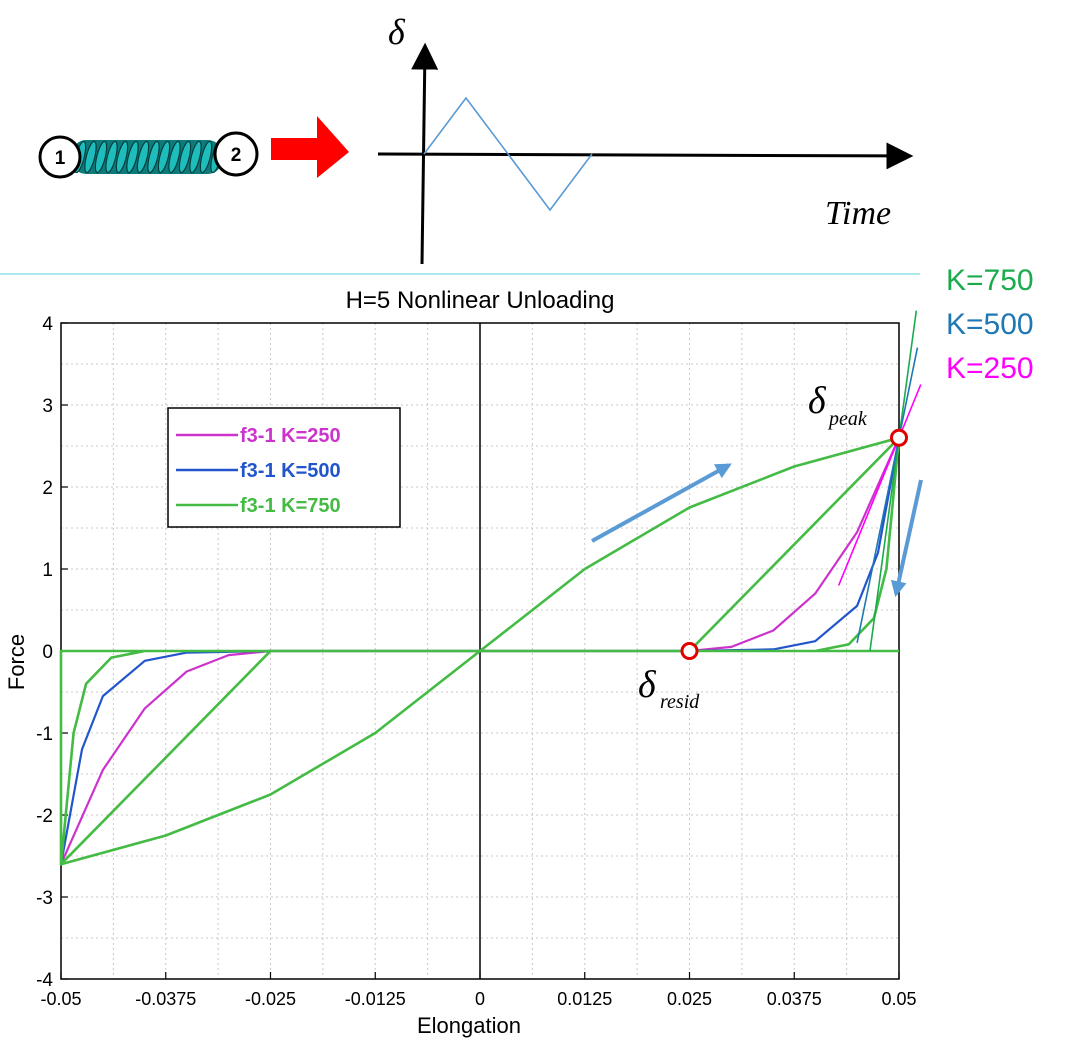 This screenshot has height=1046, width=1080. I want to click on node-1-label: 1, so click(60, 158).